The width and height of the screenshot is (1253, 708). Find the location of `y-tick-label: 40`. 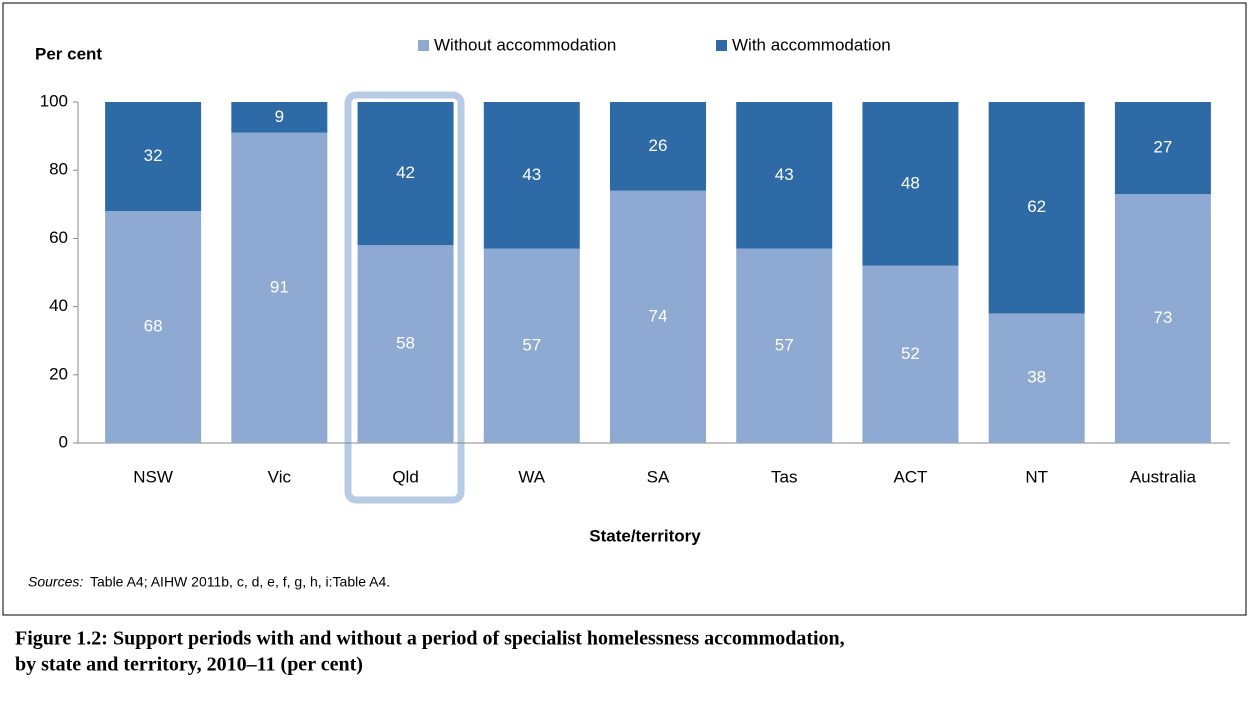

y-tick-label: 40 is located at coordinates (58, 305).